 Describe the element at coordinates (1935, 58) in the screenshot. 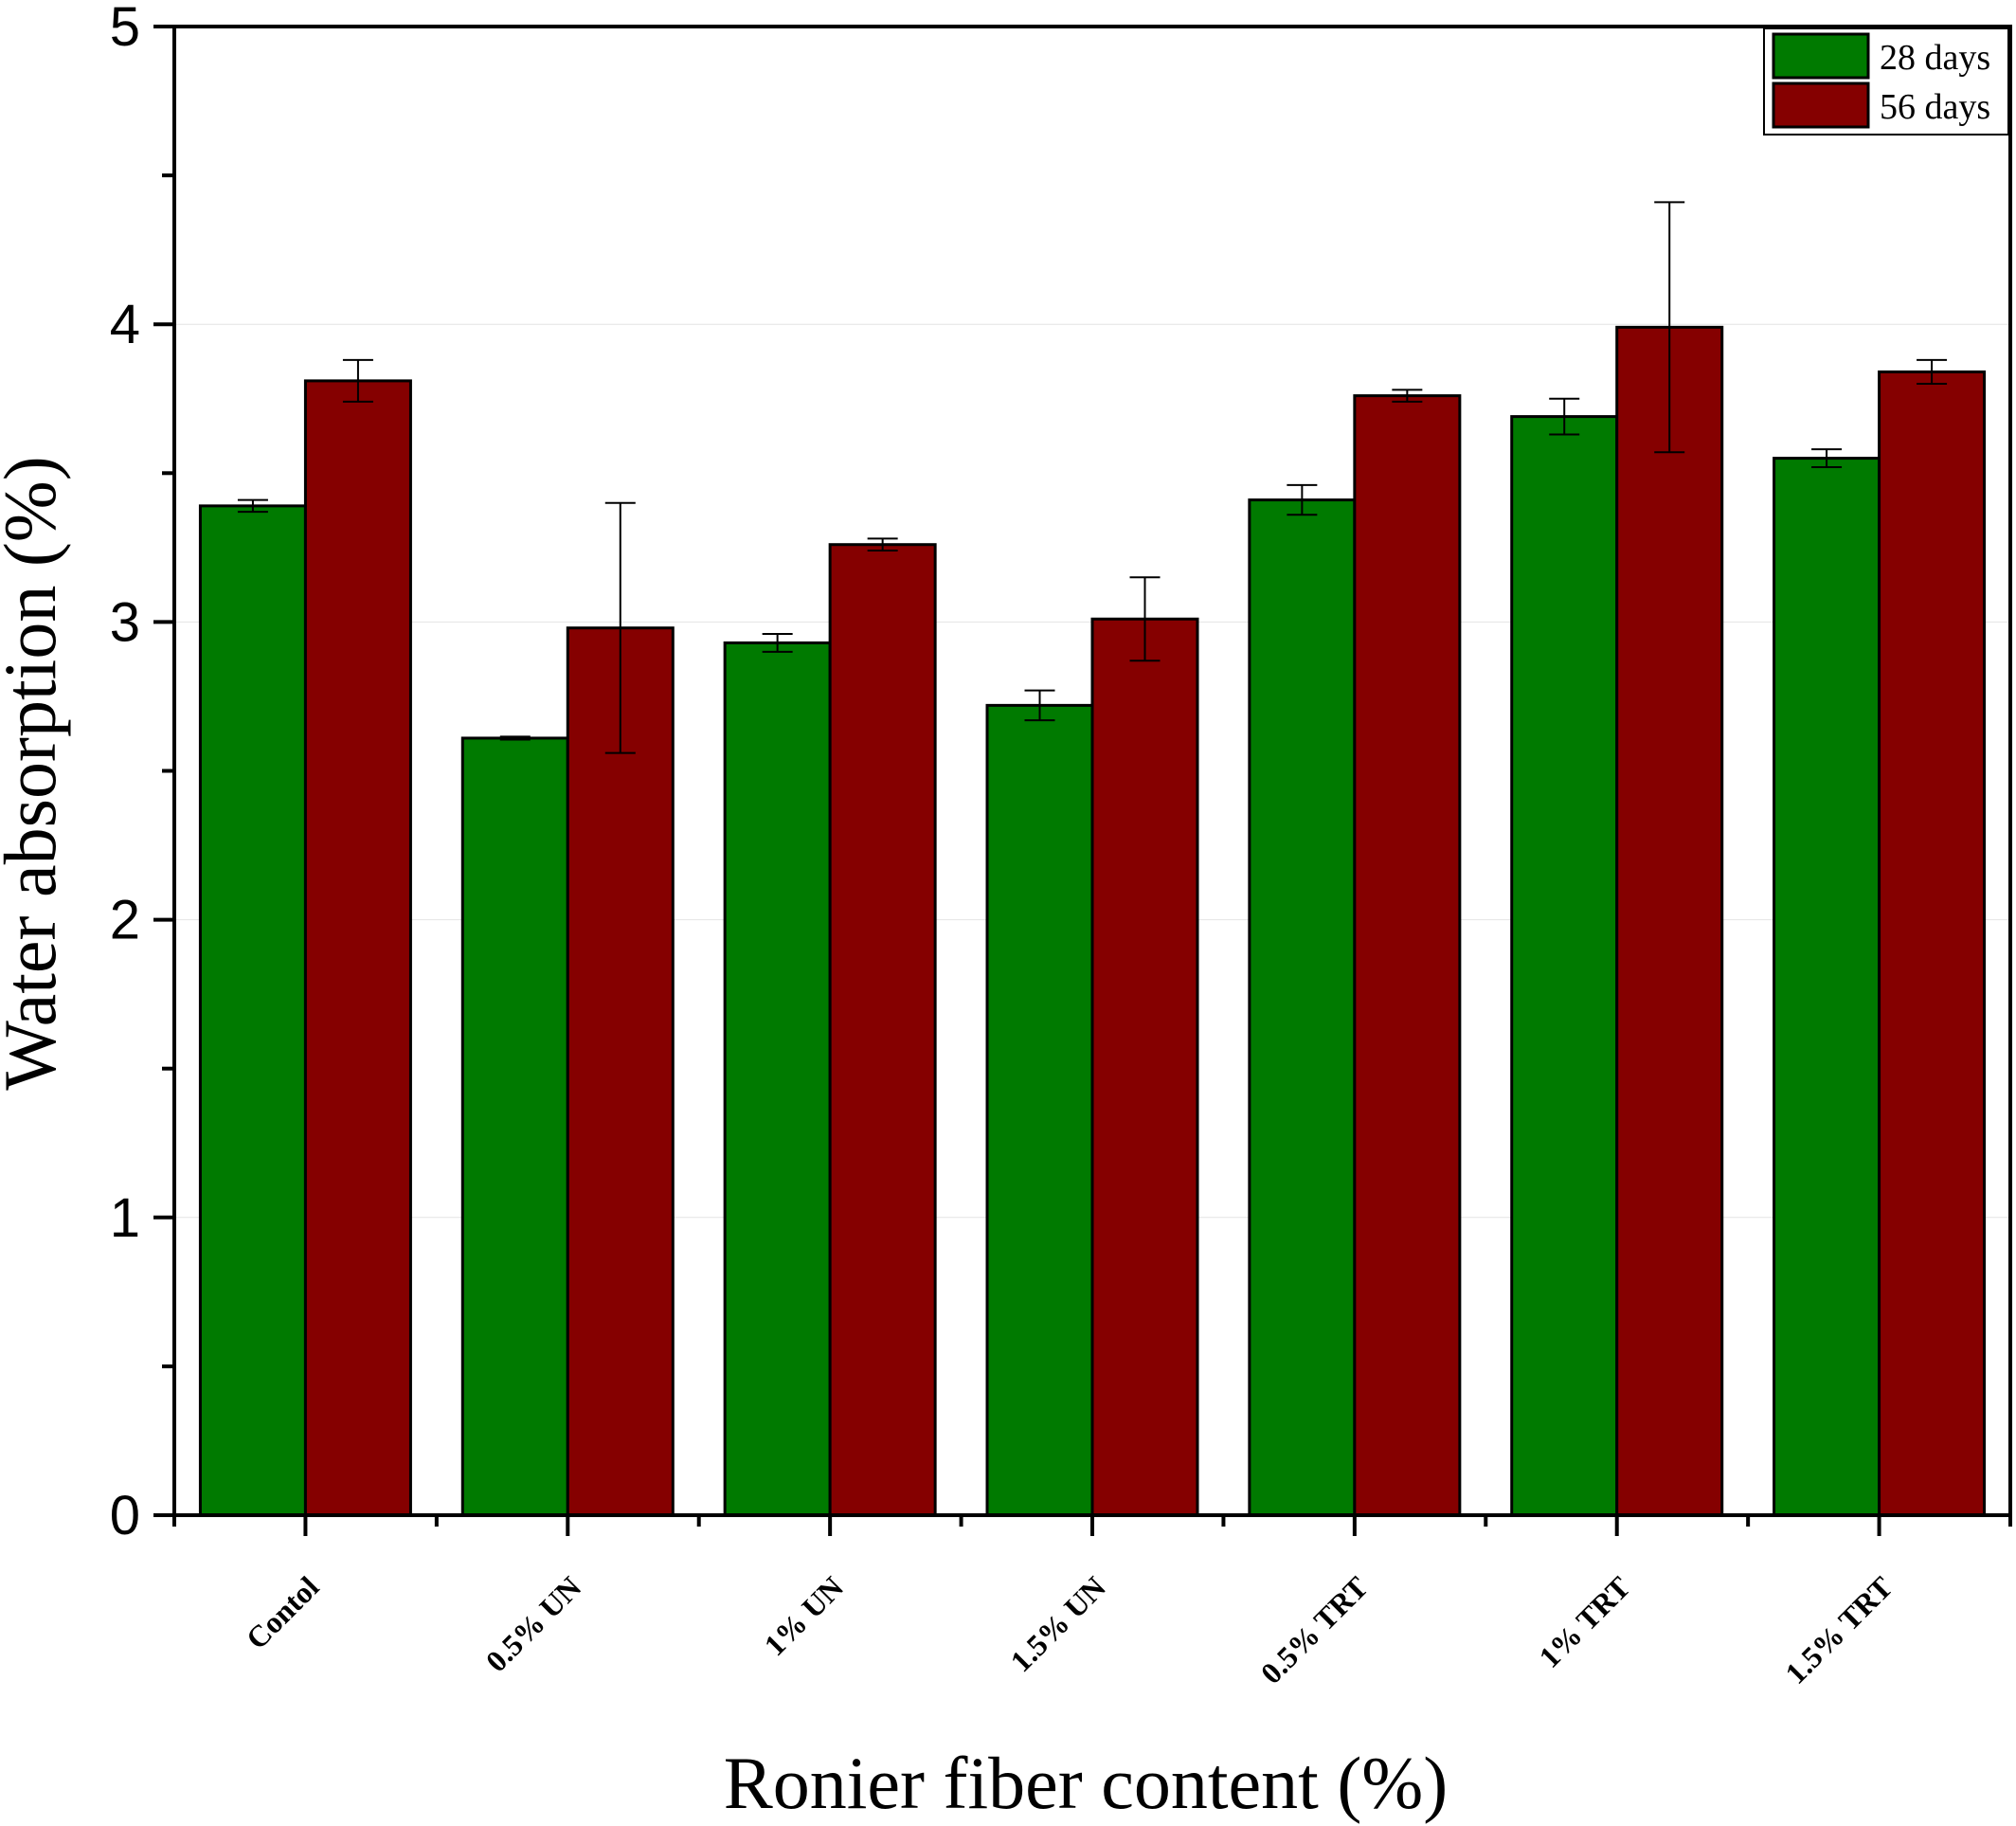

I see `legend-label: 28 days` at that location.